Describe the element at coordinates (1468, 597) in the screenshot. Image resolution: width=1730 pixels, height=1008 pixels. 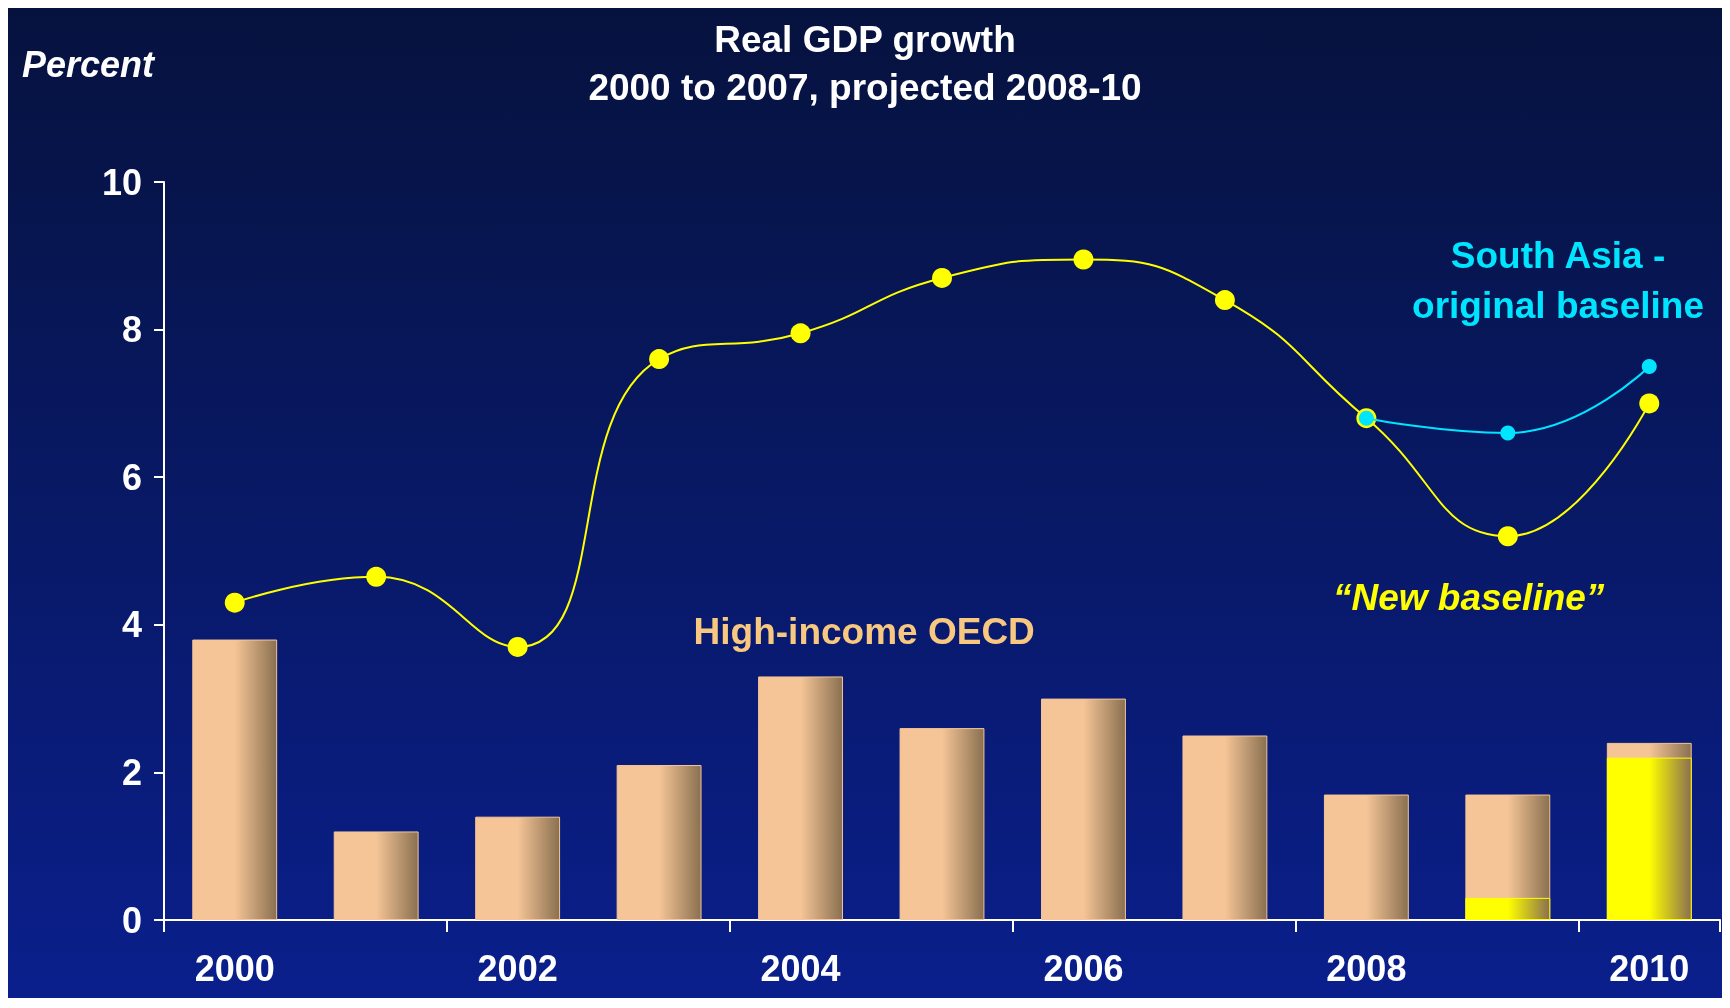
I see `series-label: “New baseline”` at that location.